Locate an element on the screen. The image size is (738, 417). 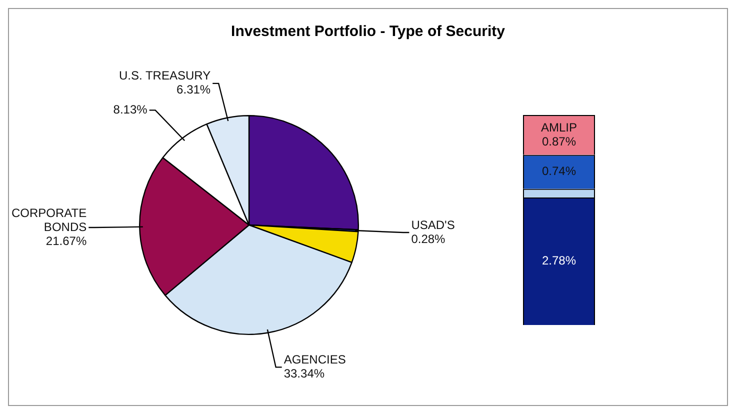
slice-label: AGENCIES is located at coordinates (315, 359).